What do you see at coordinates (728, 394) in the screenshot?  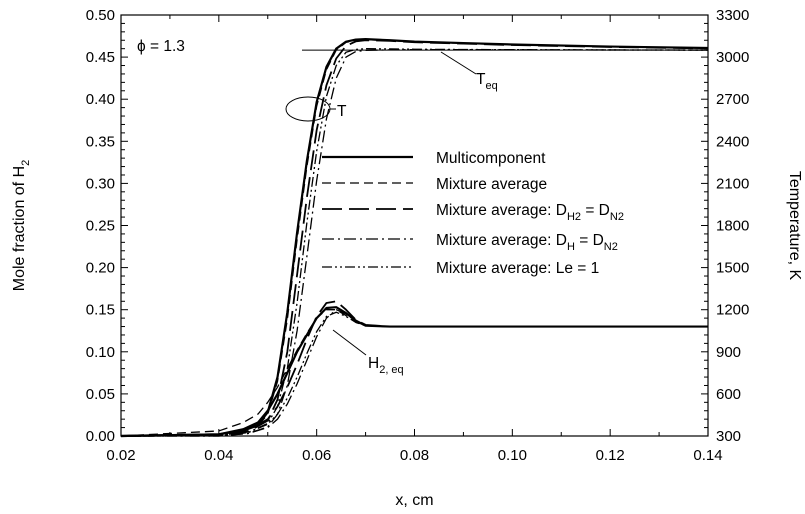 I see `y-right-tick-label: 600` at bounding box center [728, 394].